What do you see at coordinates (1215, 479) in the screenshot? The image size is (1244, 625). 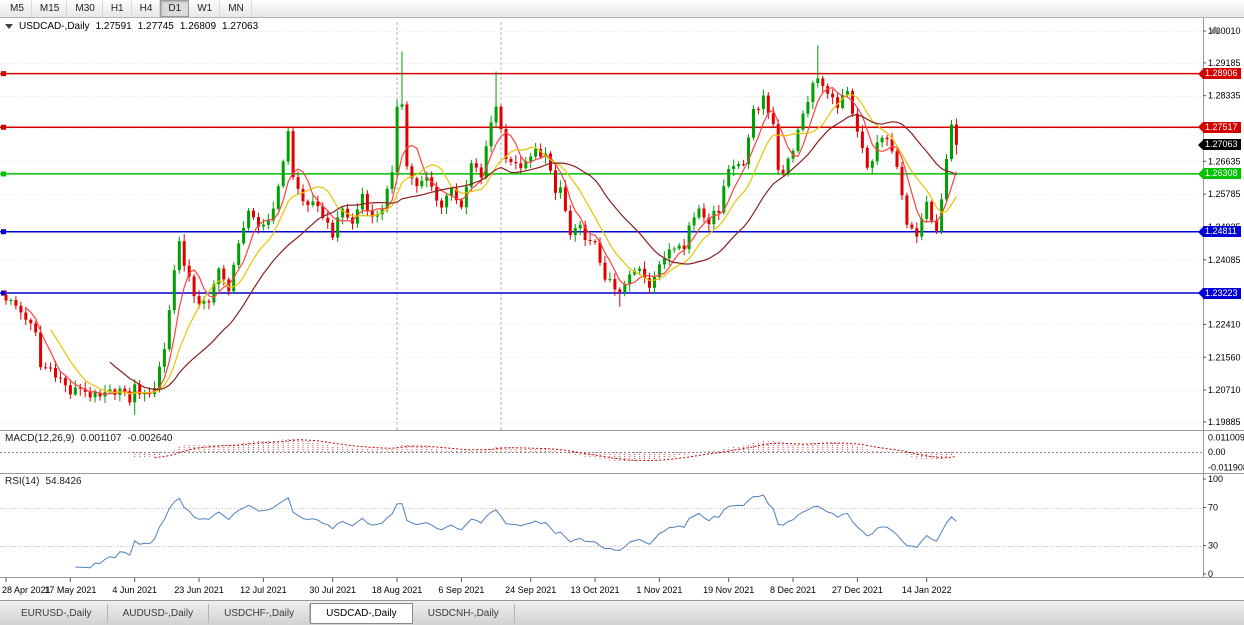 I see `rsi-axis-label: 100` at bounding box center [1215, 479].